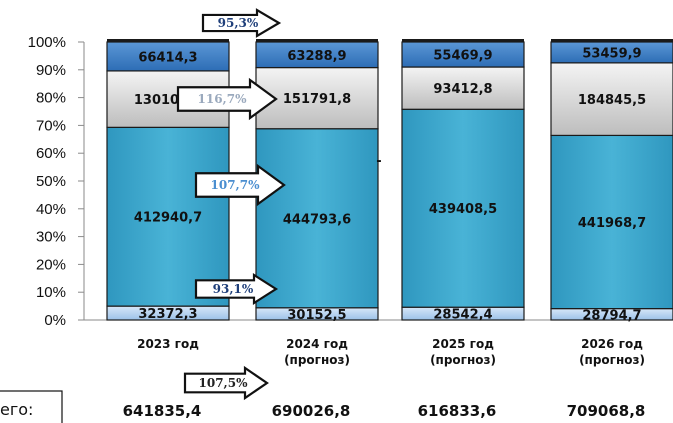  I want to click on data-label: 412940,7, so click(168, 218).